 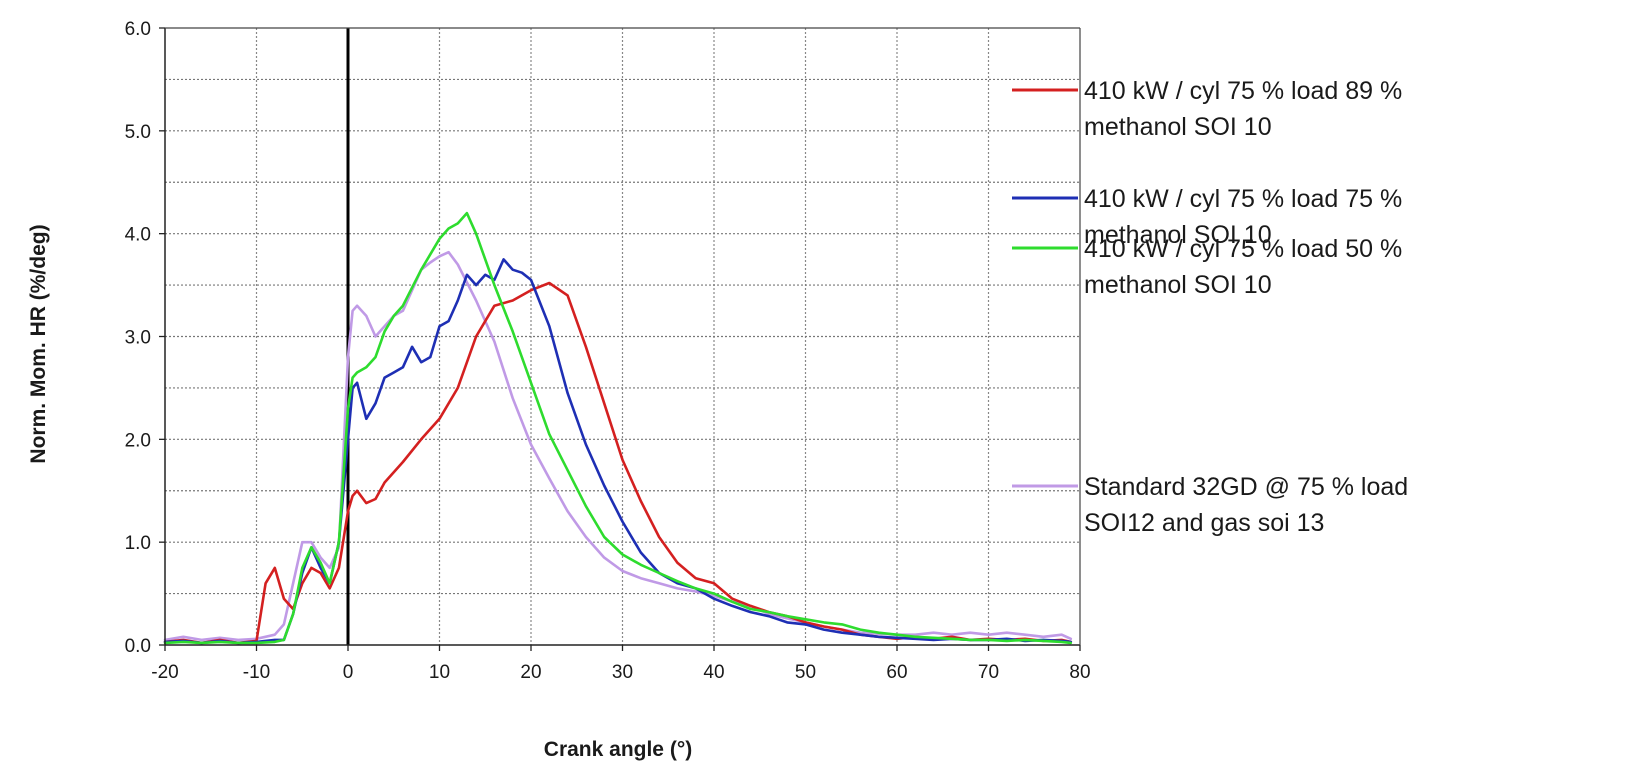 I want to click on legend-label: SOI12 and gas soi 13, so click(x=1204, y=523).